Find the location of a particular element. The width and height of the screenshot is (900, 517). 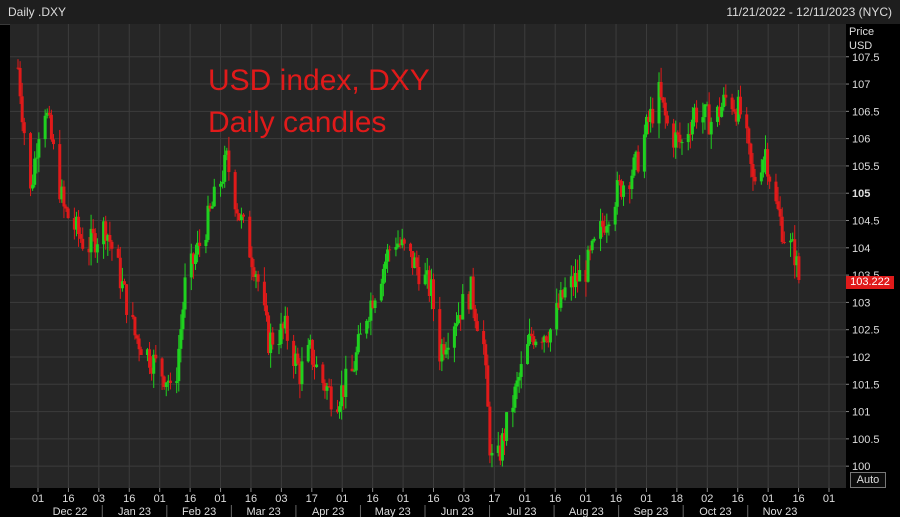

y-tick-label: 100 is located at coordinates (861, 467).